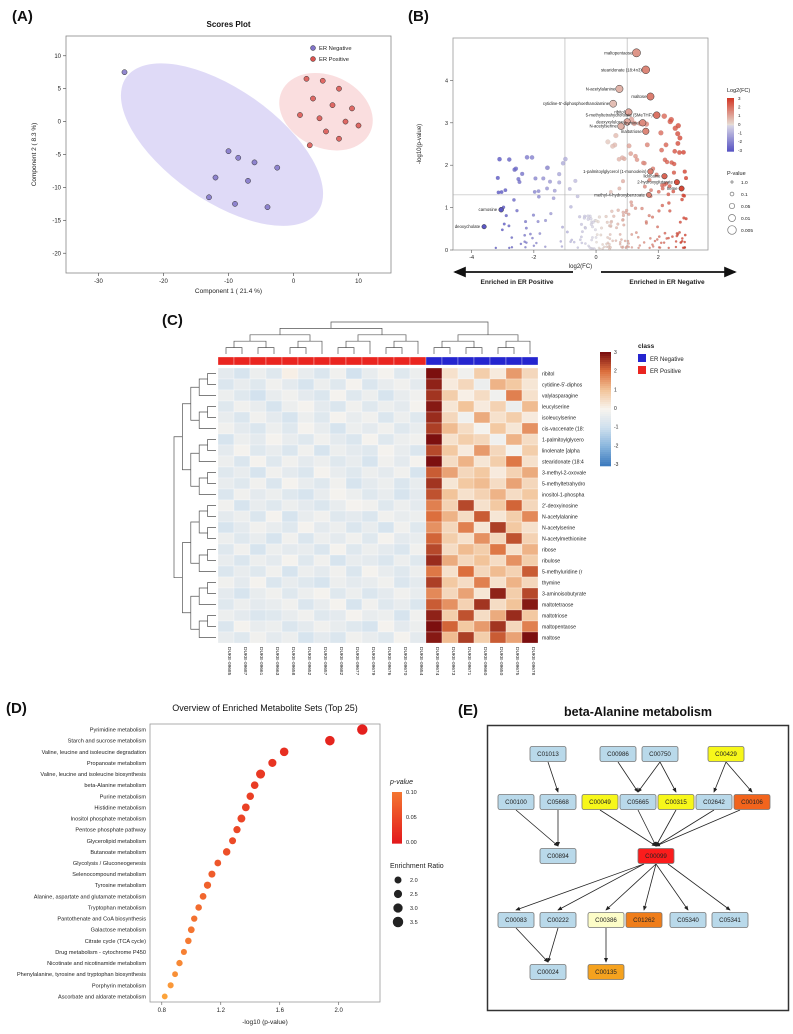 This screenshot has height=1034, width=793. I want to click on svg-text: -30, so click(98, 282).